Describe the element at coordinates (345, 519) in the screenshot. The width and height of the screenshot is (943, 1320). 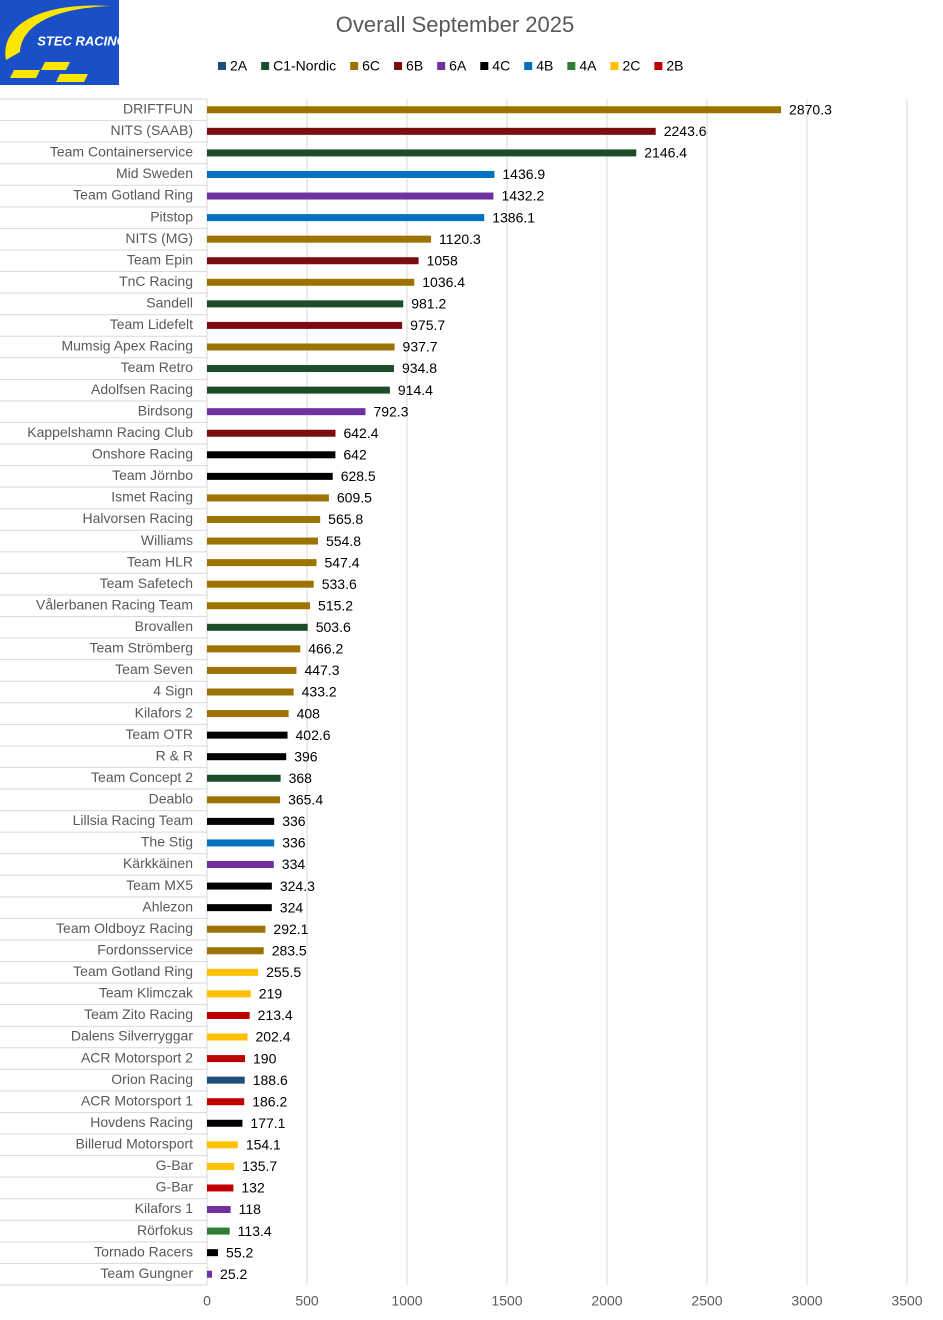
I see `value-label: 565.8` at that location.